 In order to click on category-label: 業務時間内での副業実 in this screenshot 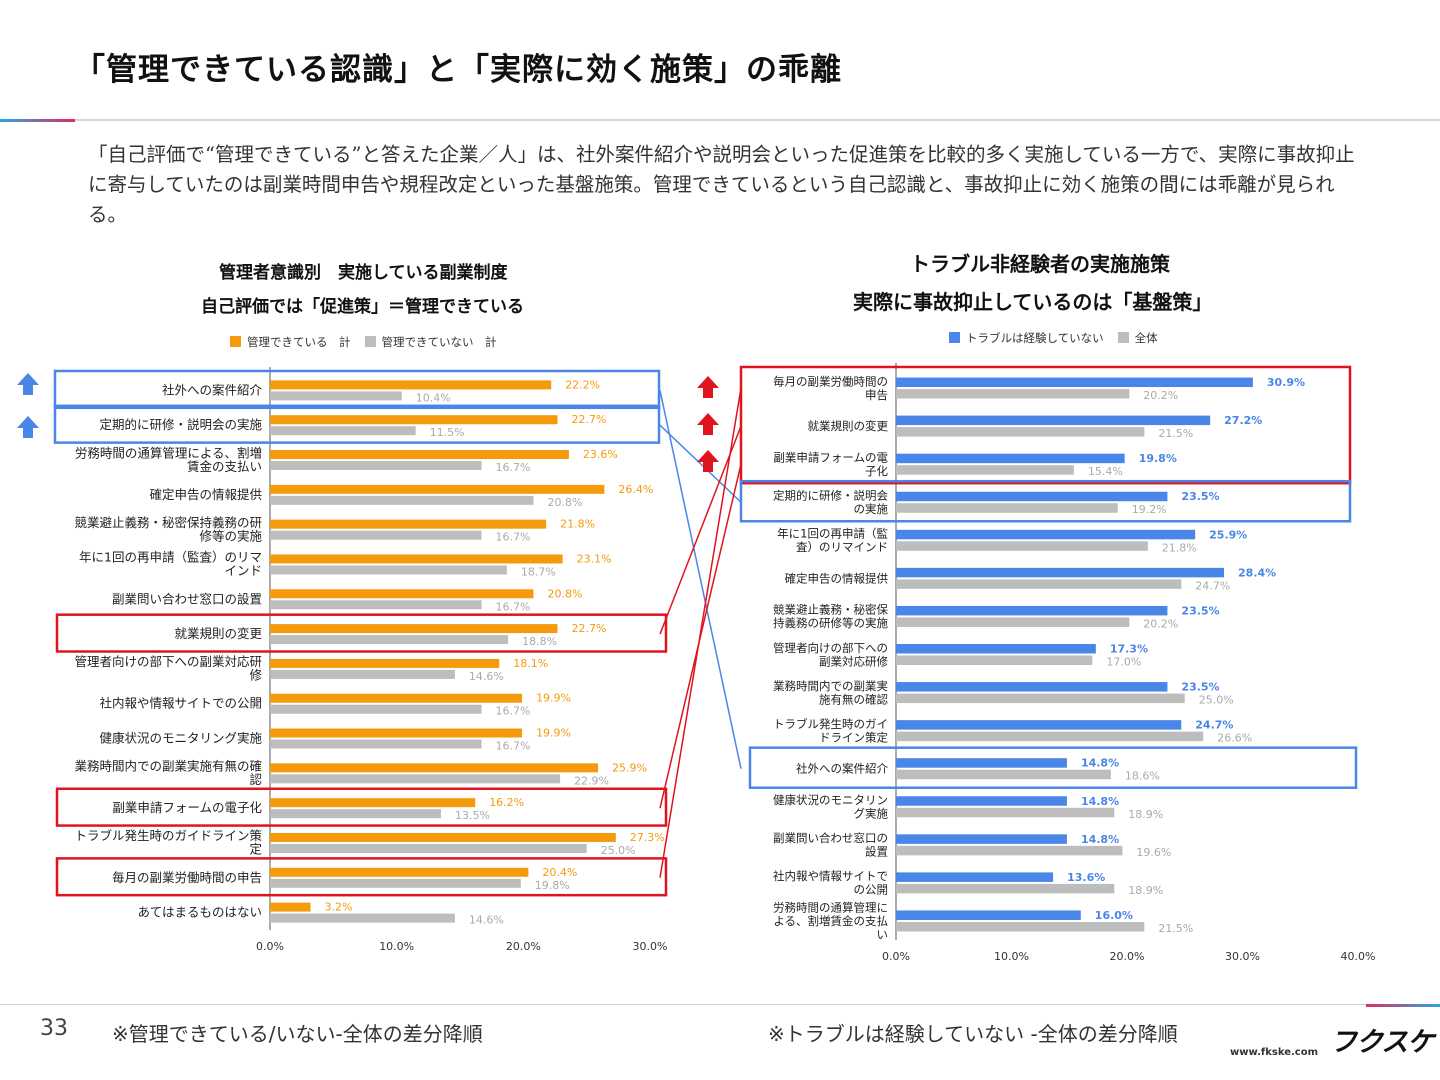, I will do `click(830, 686)`.